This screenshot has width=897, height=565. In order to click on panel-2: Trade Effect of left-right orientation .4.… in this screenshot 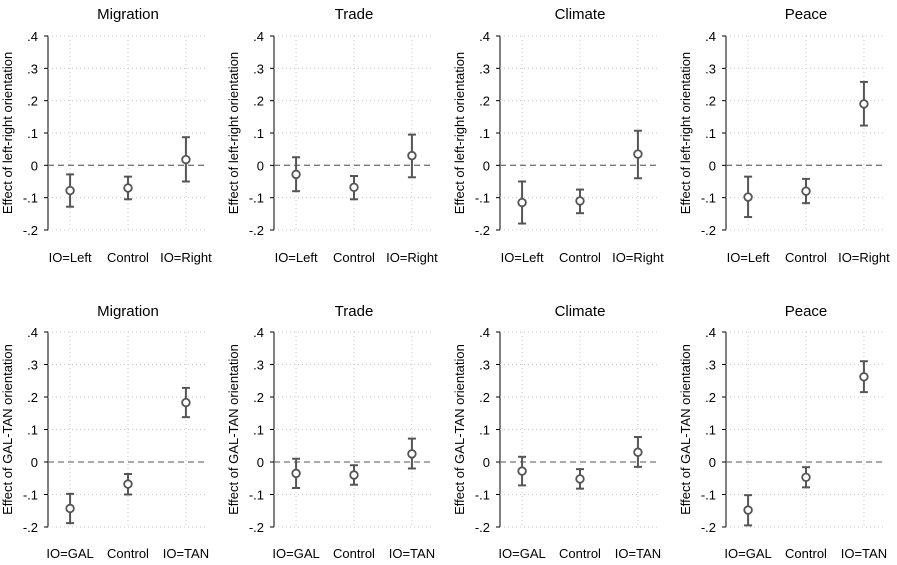, I will do `click(332, 135)`.